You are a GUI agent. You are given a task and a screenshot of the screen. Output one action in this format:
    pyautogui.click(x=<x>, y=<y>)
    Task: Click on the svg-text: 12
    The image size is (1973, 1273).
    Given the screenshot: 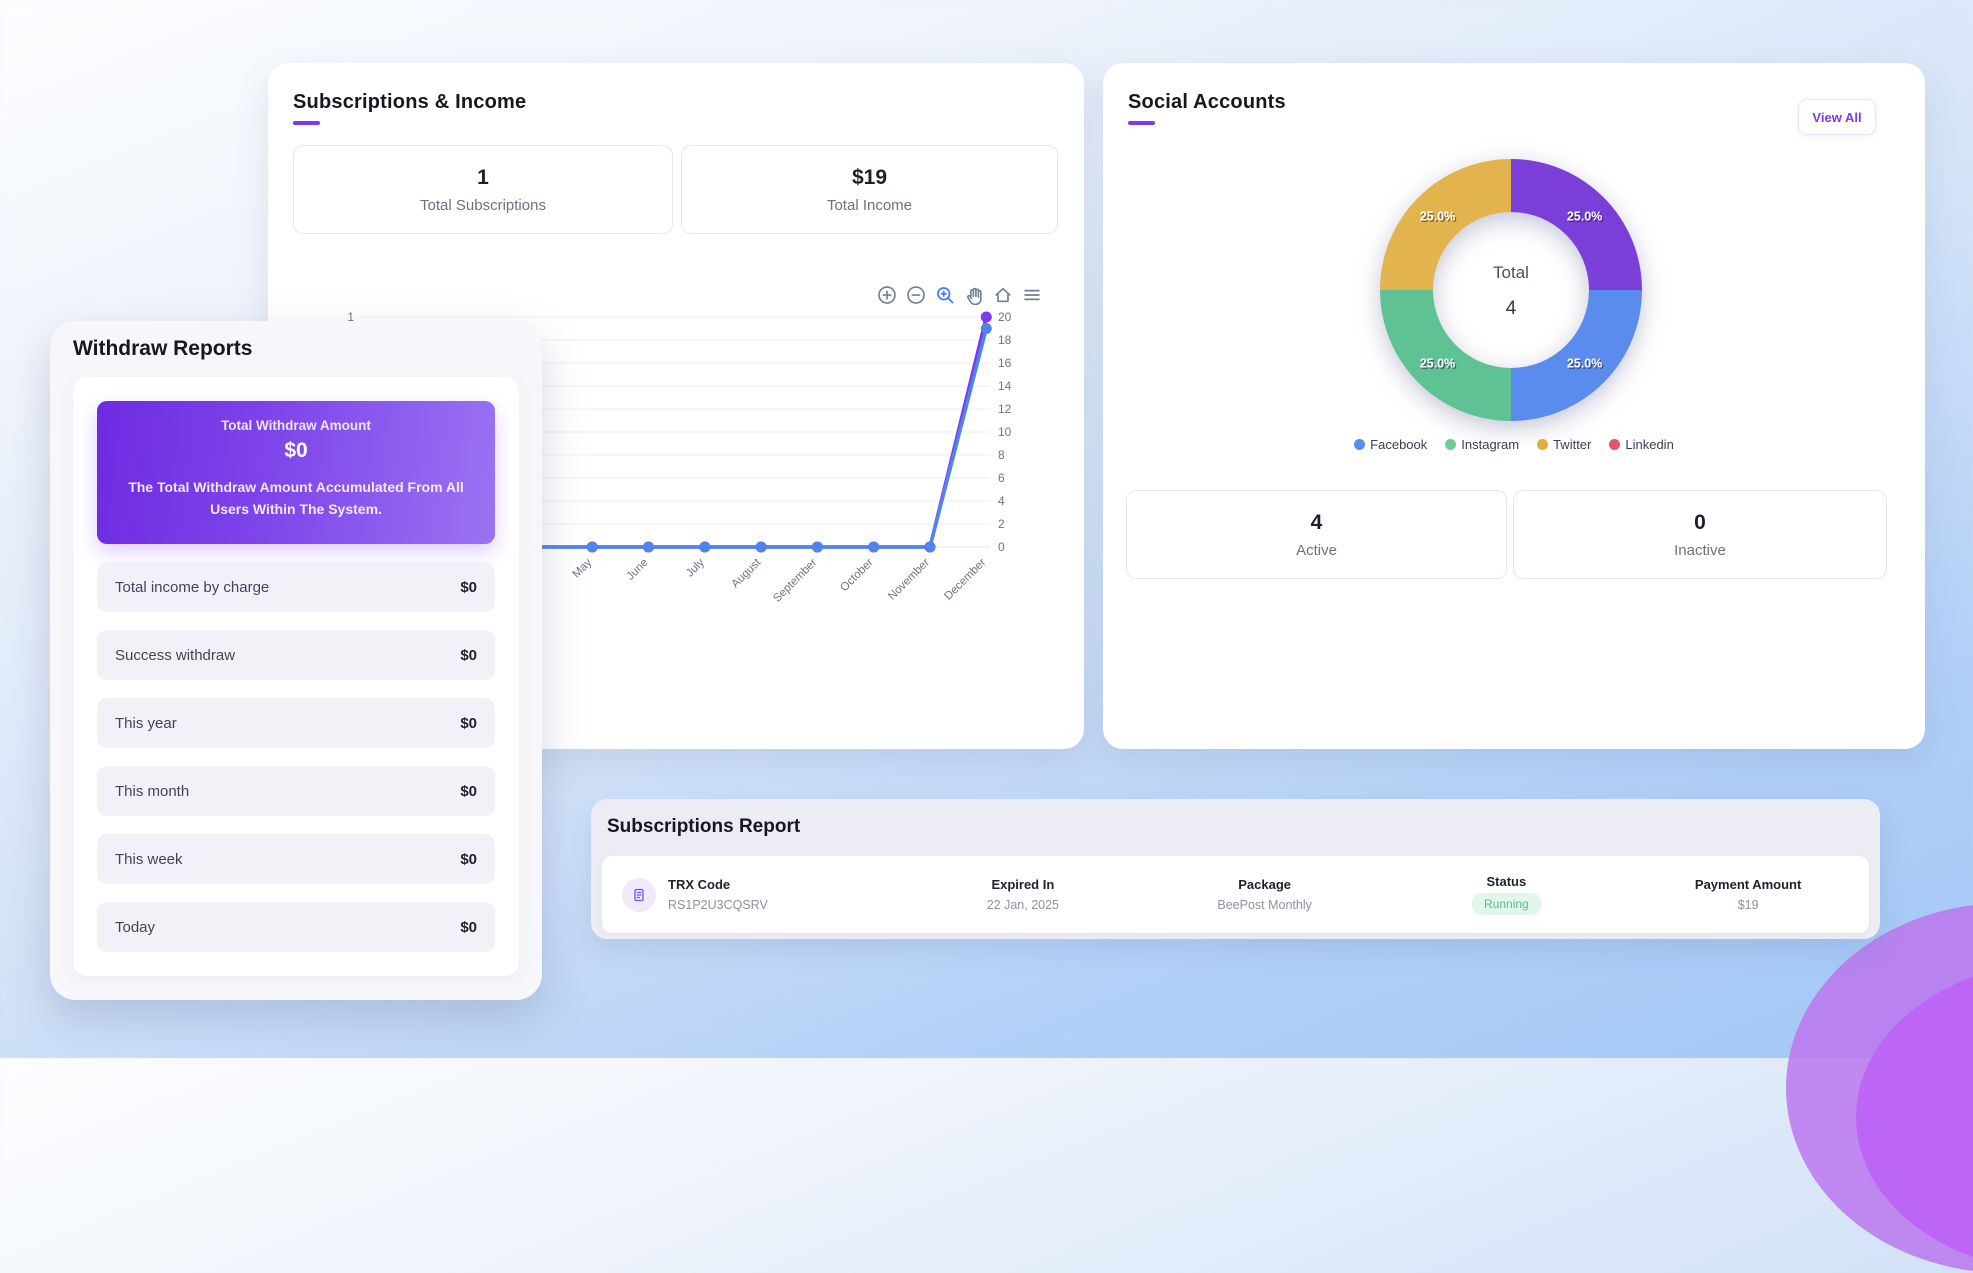 What is the action you would take?
    pyautogui.click(x=1005, y=409)
    